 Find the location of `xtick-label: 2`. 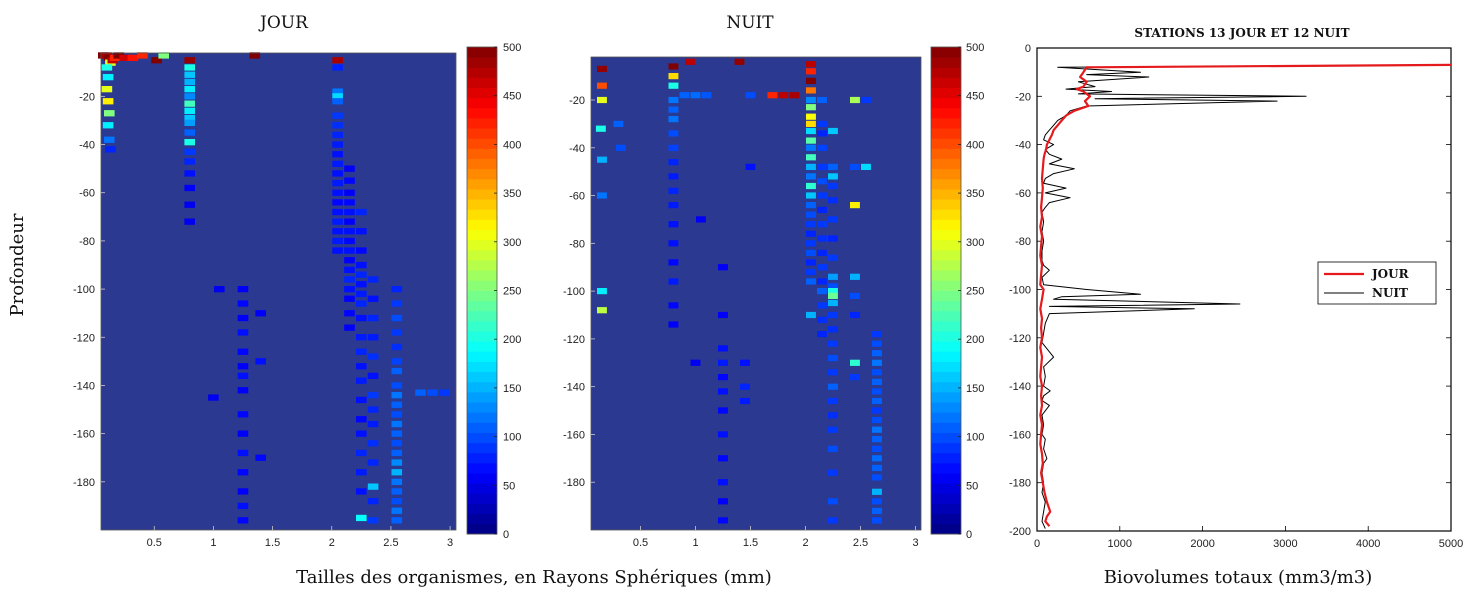

xtick-label: 2 is located at coordinates (805, 543).